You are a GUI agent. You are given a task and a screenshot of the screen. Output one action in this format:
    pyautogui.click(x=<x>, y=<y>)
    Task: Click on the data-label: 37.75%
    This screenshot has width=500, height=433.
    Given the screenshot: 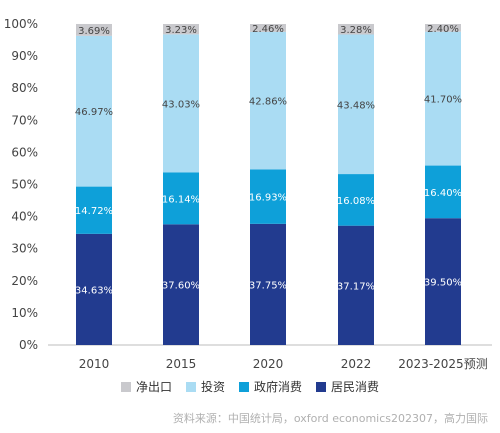 What is the action you would take?
    pyautogui.click(x=268, y=285)
    